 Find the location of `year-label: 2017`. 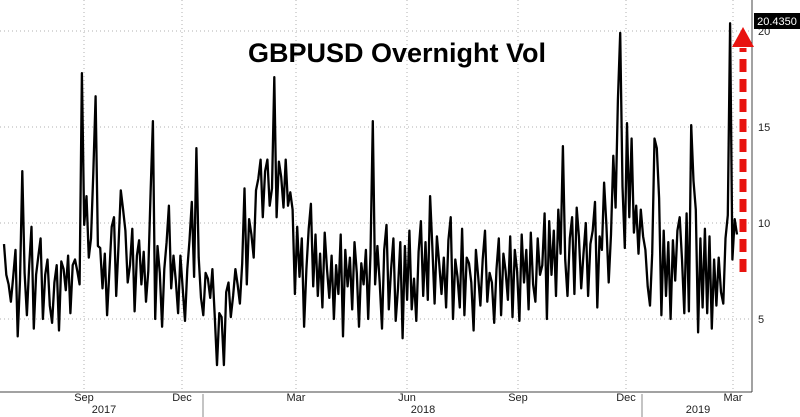

year-label: 2017 is located at coordinates (104, 410).